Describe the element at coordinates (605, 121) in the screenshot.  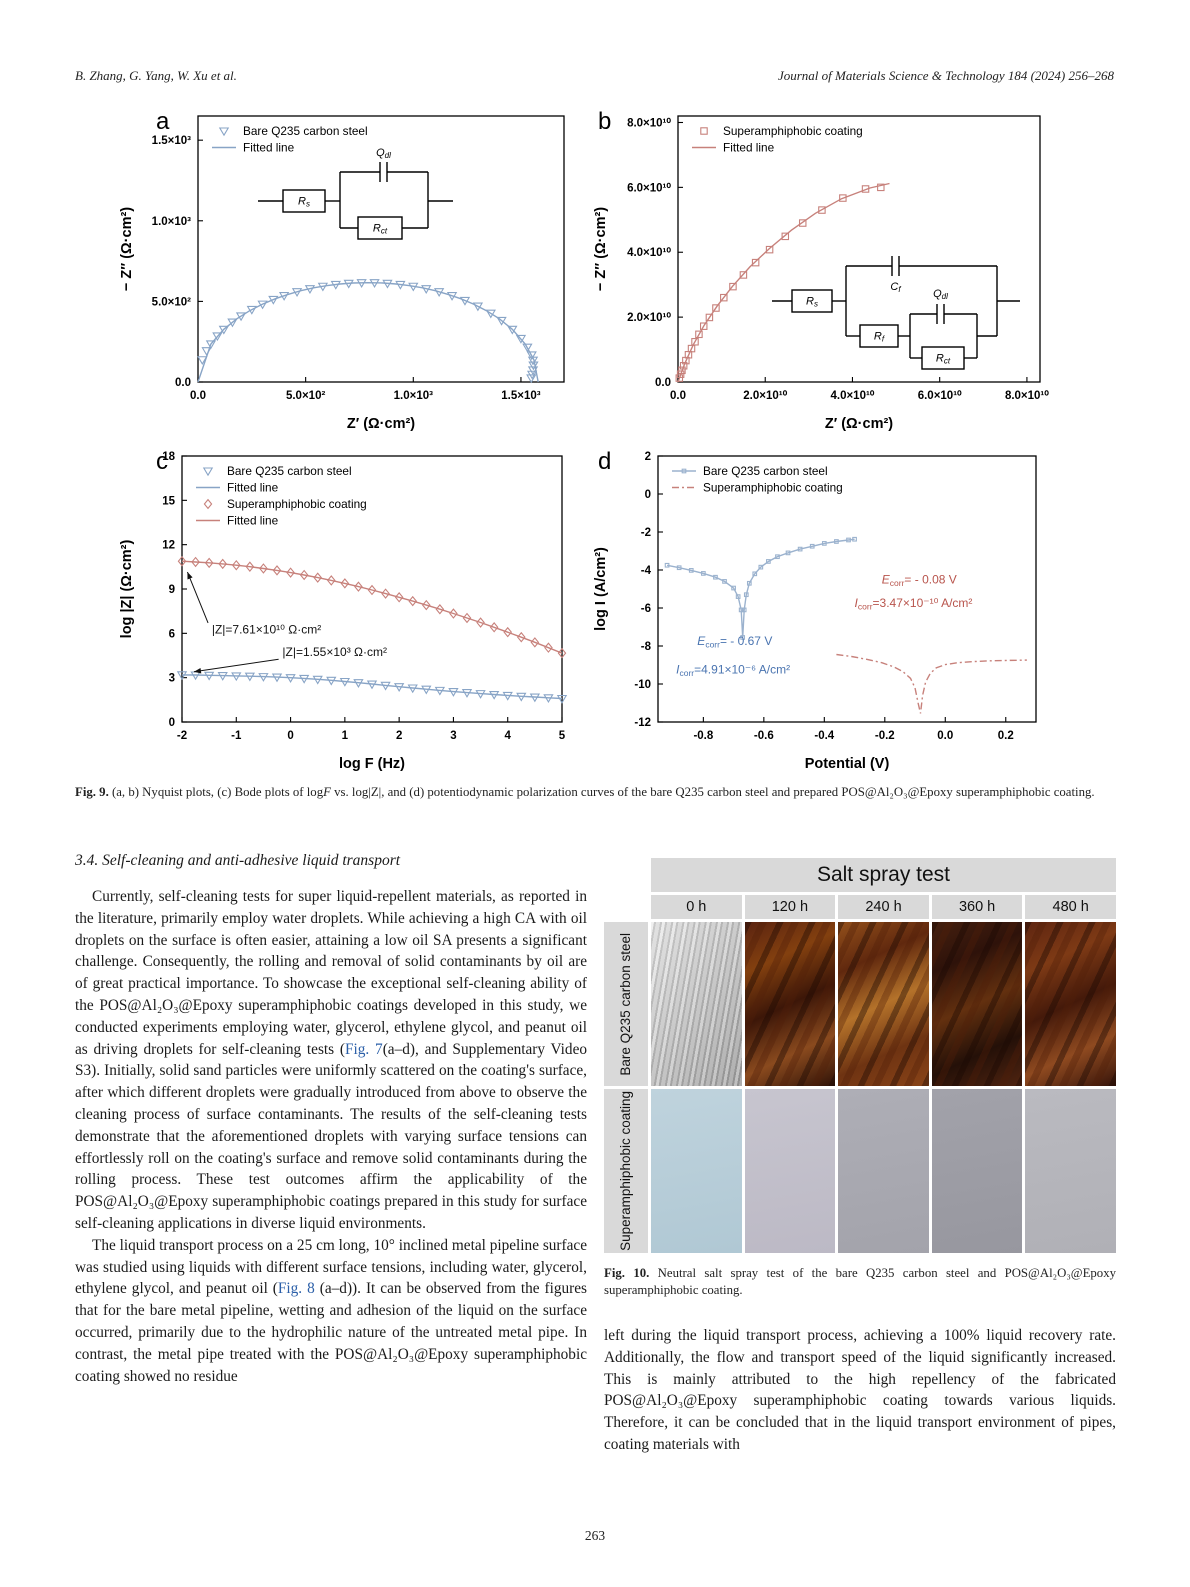
I see `panel-letter-b: b` at that location.